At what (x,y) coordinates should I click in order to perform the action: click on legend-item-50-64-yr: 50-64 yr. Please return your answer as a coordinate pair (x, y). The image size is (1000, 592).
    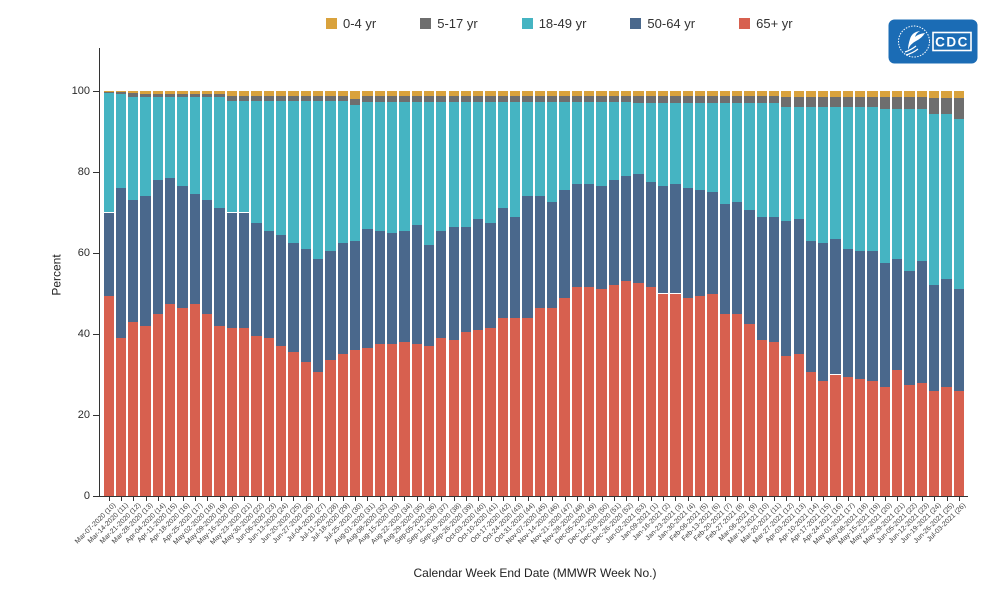
    Looking at the image, I should click on (662, 23).